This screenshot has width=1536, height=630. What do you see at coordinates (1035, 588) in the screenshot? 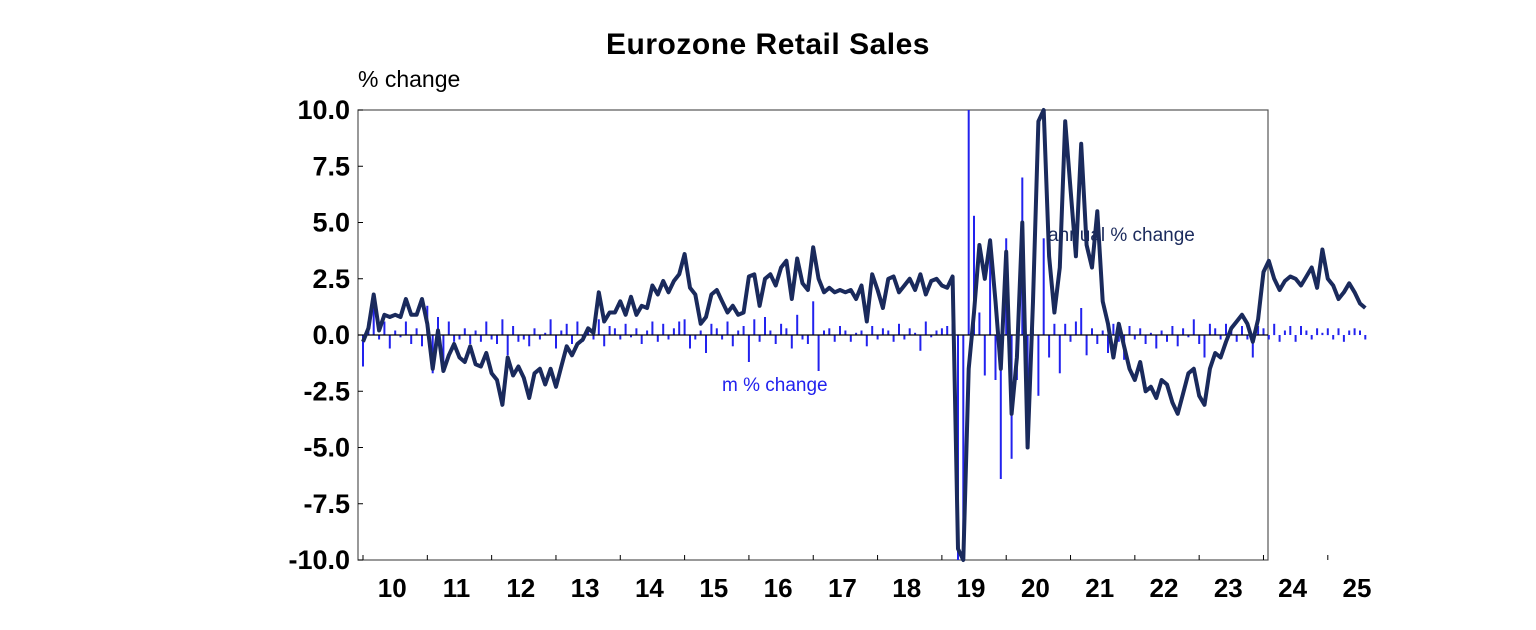
I see `x-tick-label: 20` at bounding box center [1035, 588].